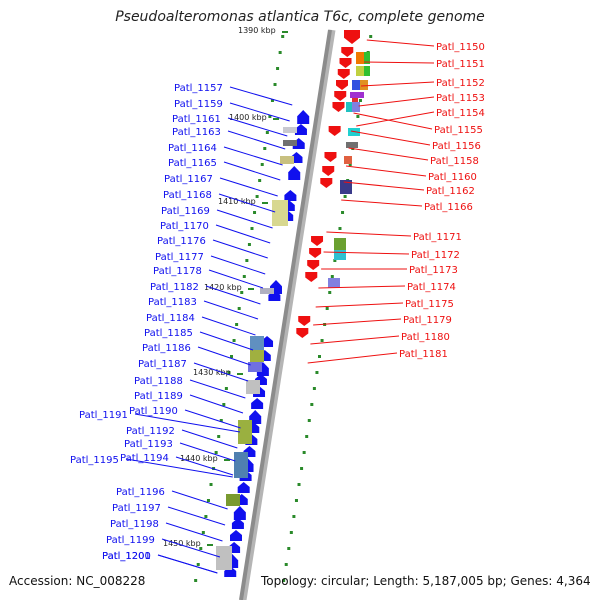 This screenshot has width=600, height=600. What do you see at coordinates (198, 88) in the screenshot?
I see `gene-label-forward: Patl_1157` at bounding box center [198, 88].